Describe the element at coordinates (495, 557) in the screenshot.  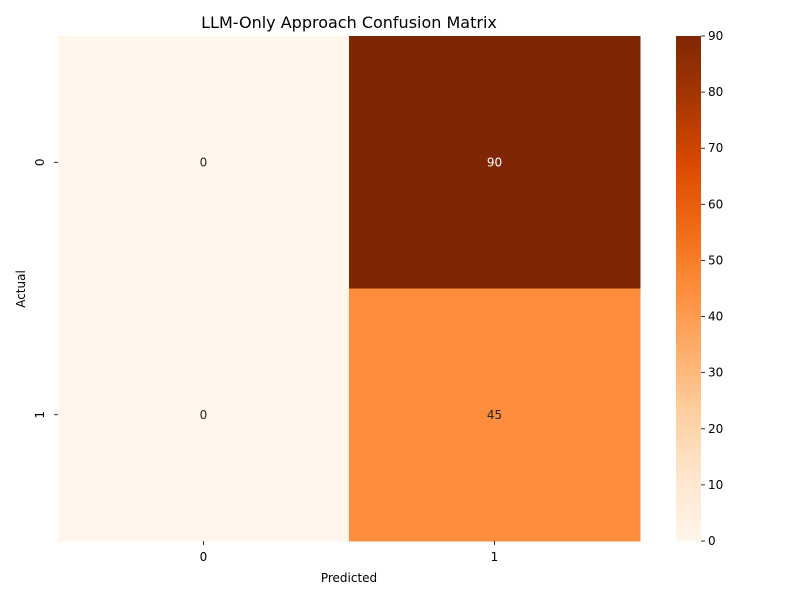
I see `x-tick-label: 1` at that location.